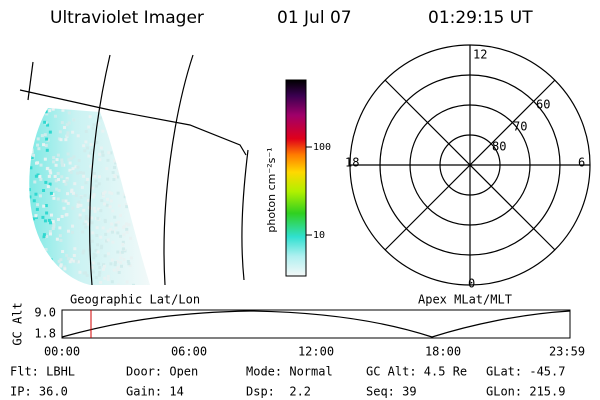 Image resolution: width=600 pixels, height=400 pixels. Describe the element at coordinates (45, 313) in the screenshot. I see `y-label: 9.0` at that location.